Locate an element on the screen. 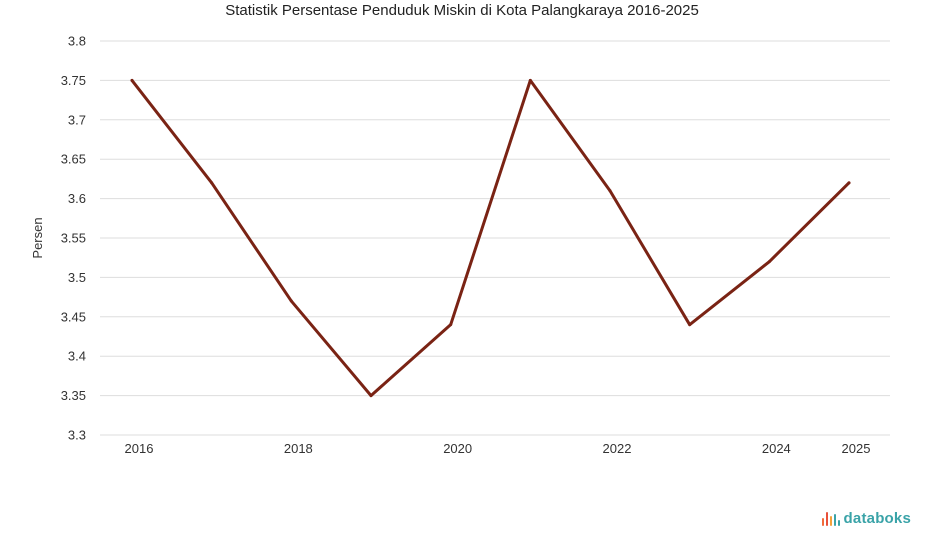 This screenshot has height=547, width=925. x-tick-label: 2020 is located at coordinates (457, 448).